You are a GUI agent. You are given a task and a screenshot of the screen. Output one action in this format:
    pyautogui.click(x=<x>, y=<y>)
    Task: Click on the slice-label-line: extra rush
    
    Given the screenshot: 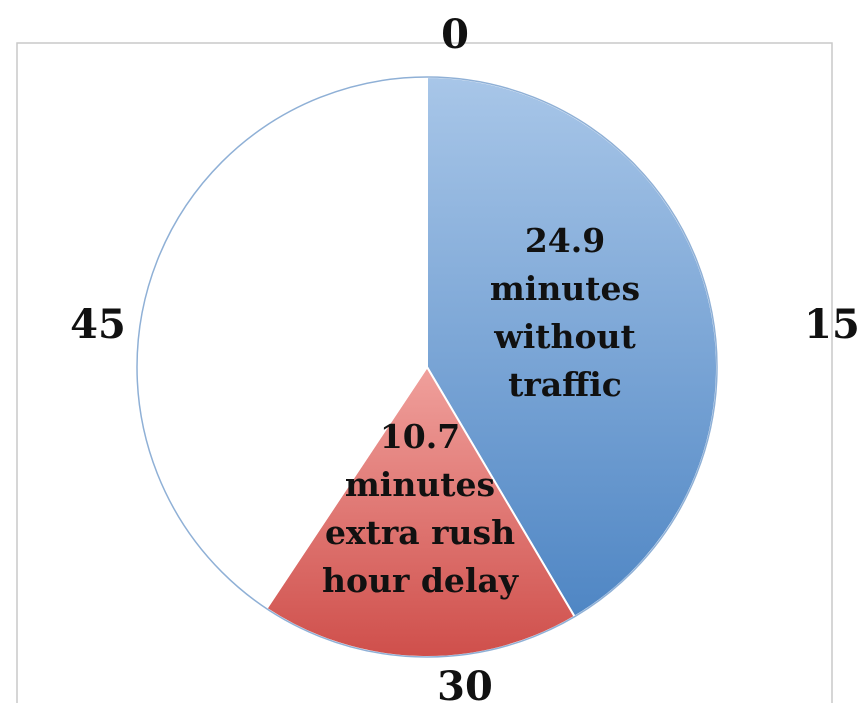 What is the action you would take?
    pyautogui.click(x=420, y=532)
    